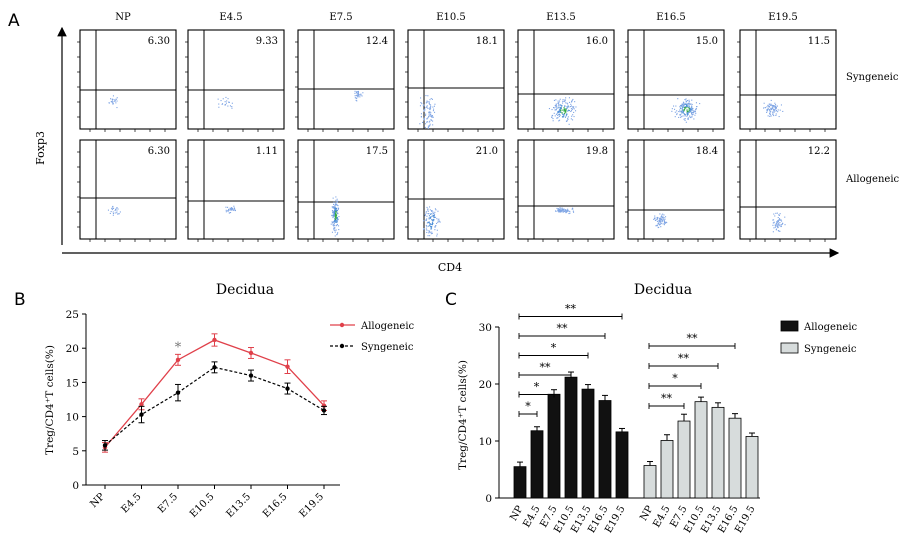 This screenshot has height=544, width=920. Describe the element at coordinates (451, 300) in the screenshot. I see `panel-label-c: C` at that location.